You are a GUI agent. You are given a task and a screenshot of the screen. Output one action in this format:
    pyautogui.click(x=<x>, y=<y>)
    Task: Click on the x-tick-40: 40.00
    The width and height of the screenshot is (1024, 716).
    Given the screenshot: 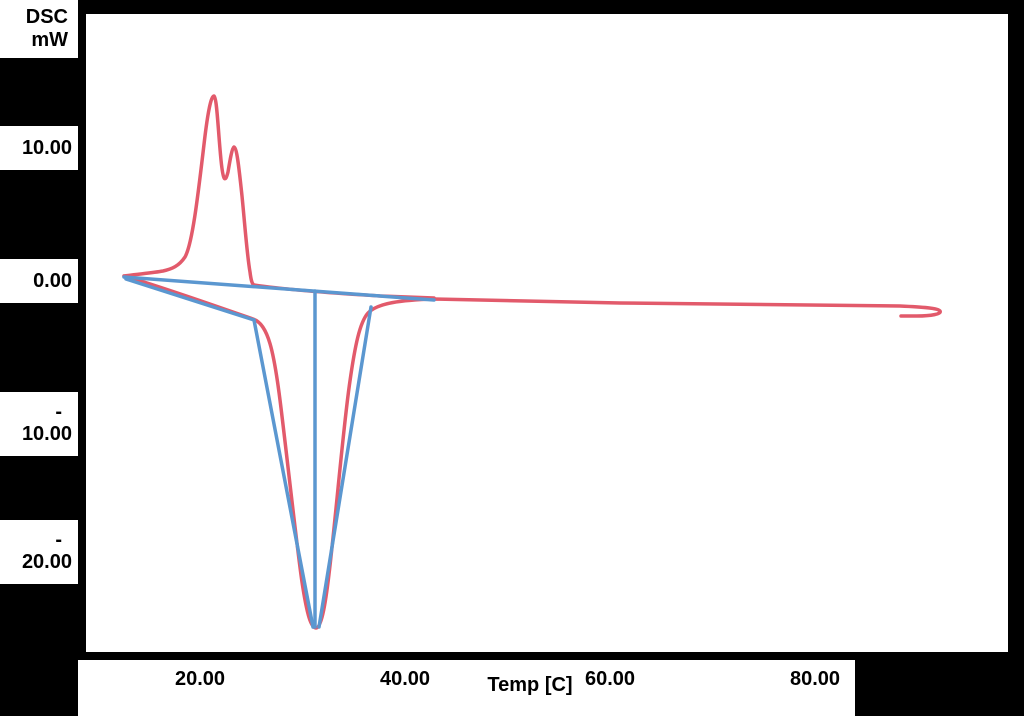 What is the action you would take?
    pyautogui.click(x=405, y=679)
    